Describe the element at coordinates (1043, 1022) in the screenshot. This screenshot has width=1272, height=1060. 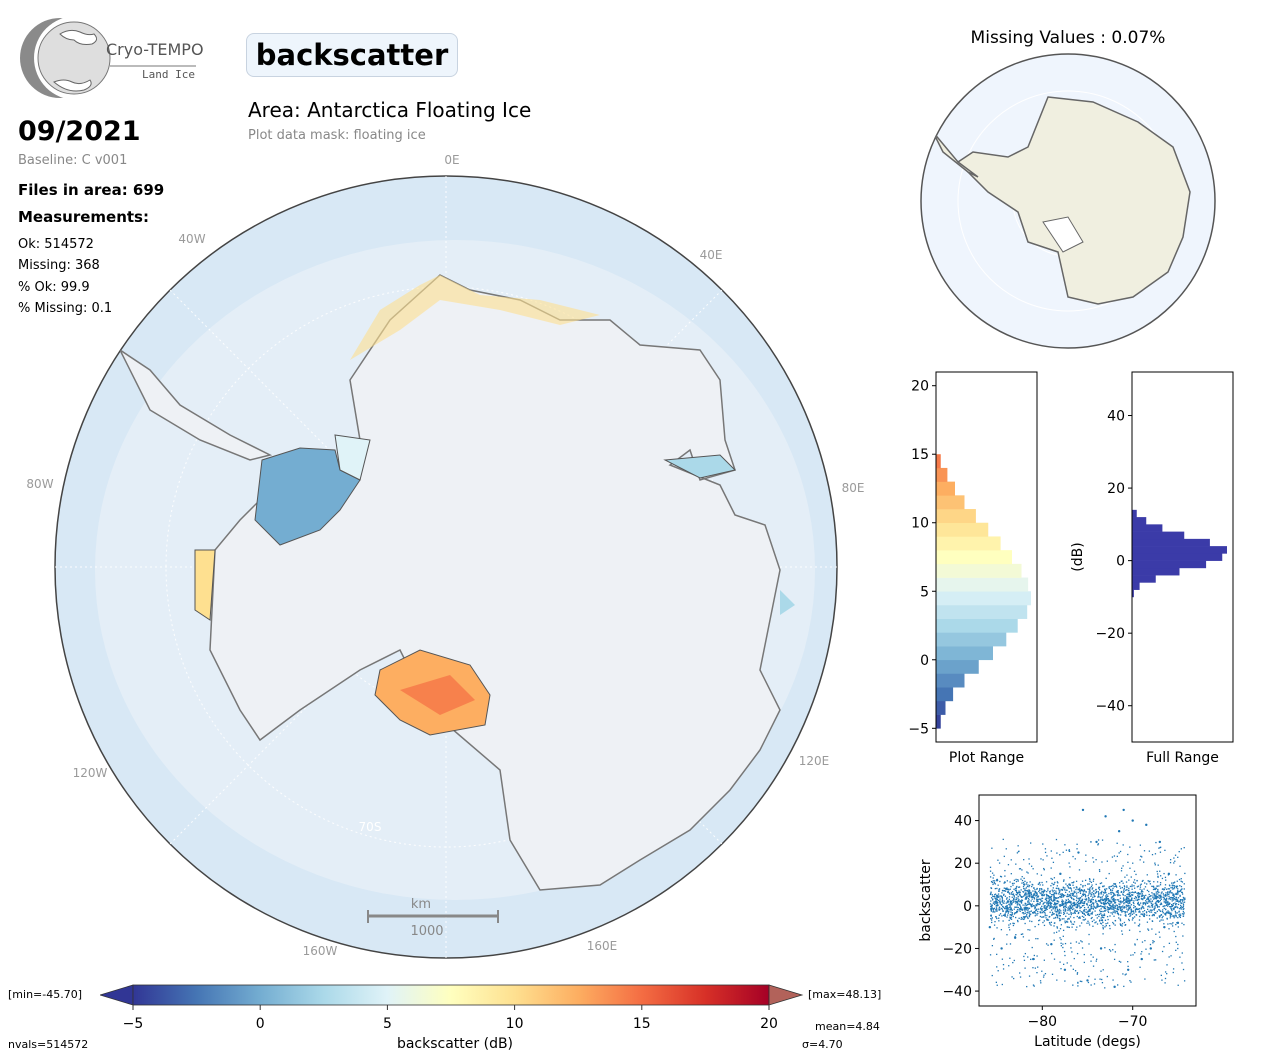
I see `x-tick-label: −80` at that location.